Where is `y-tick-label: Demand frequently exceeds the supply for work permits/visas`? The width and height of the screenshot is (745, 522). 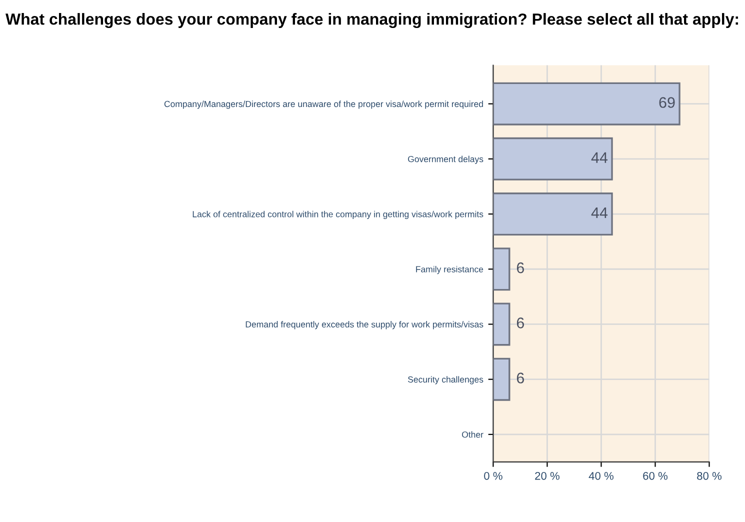
y-tick-label: Demand frequently exceeds the supply for work permits/visas is located at coordinates (365, 325).